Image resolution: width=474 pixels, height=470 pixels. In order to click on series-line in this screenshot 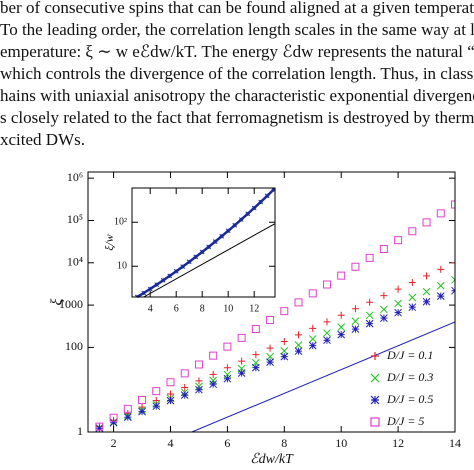, I will do `click(205, 243)`.